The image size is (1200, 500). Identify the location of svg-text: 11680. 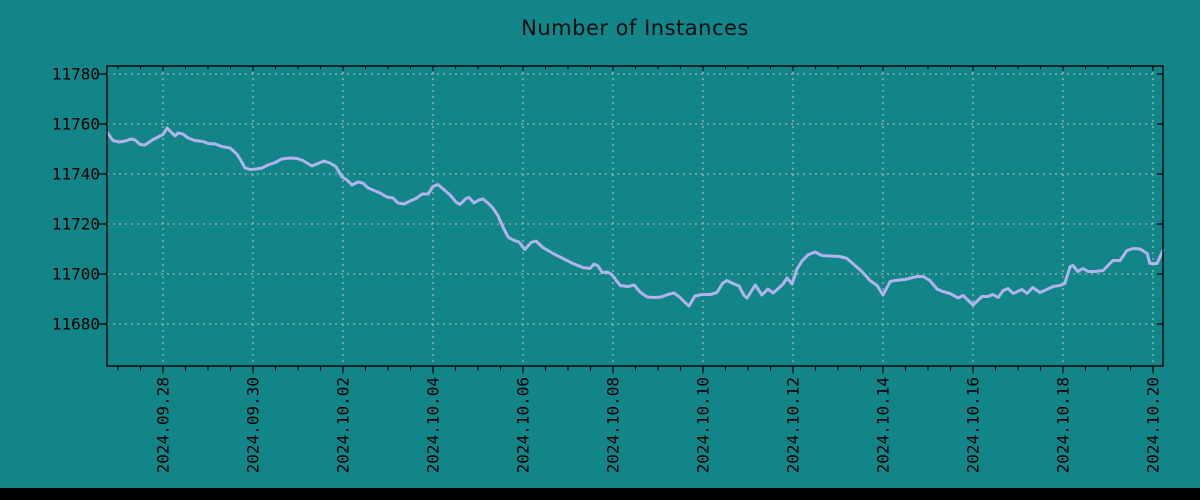
(76, 324).